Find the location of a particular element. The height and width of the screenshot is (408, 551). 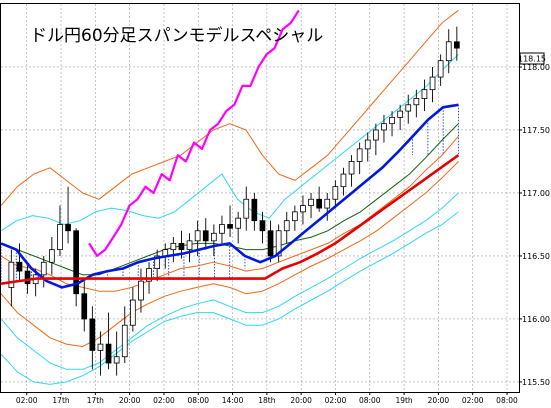

current-price-box is located at coordinates (532, 58).